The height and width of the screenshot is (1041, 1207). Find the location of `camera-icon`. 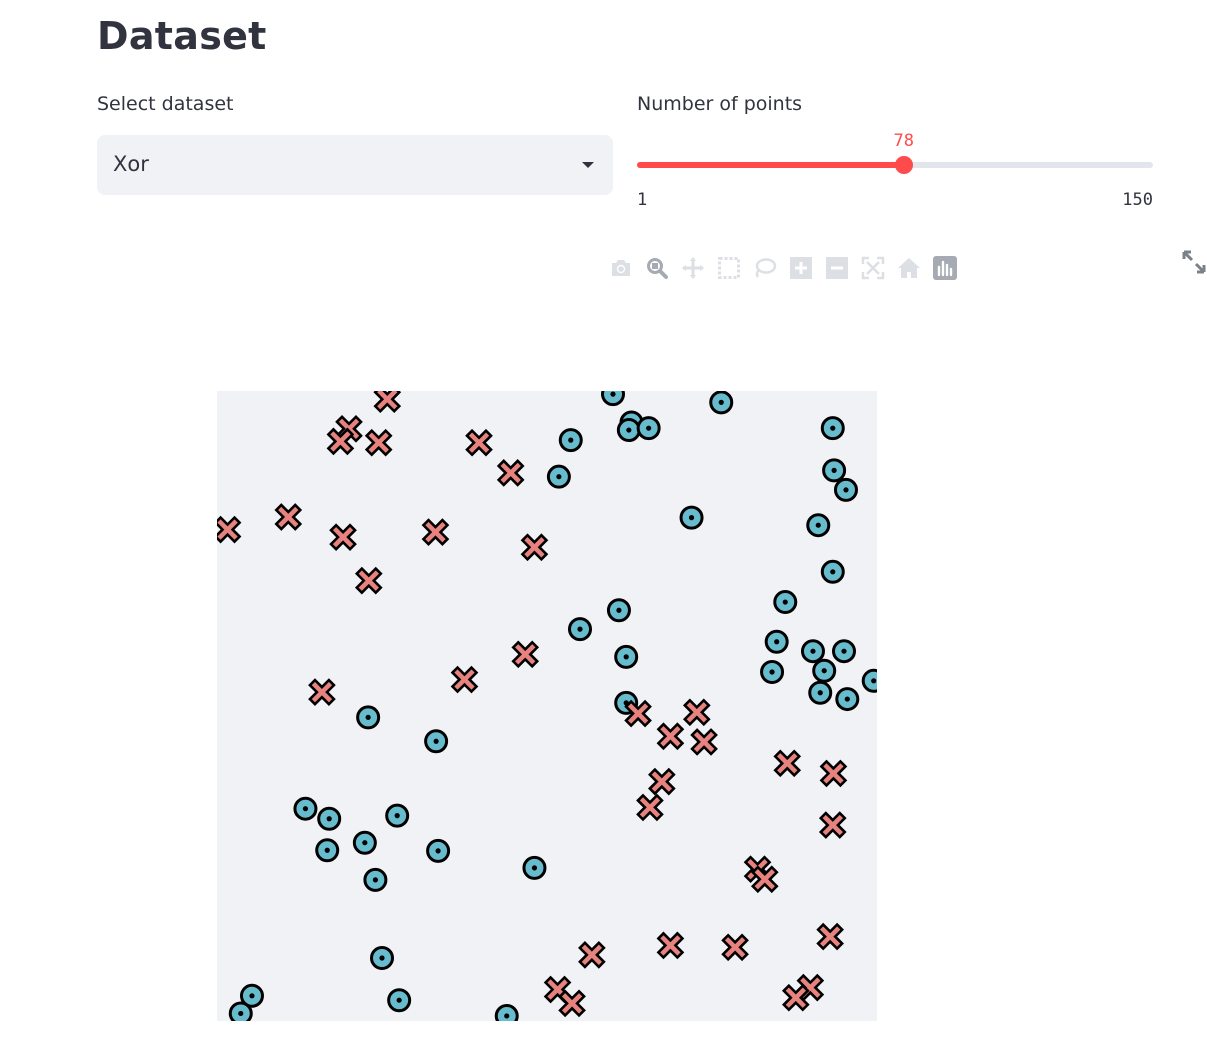

camera-icon is located at coordinates (621, 268).